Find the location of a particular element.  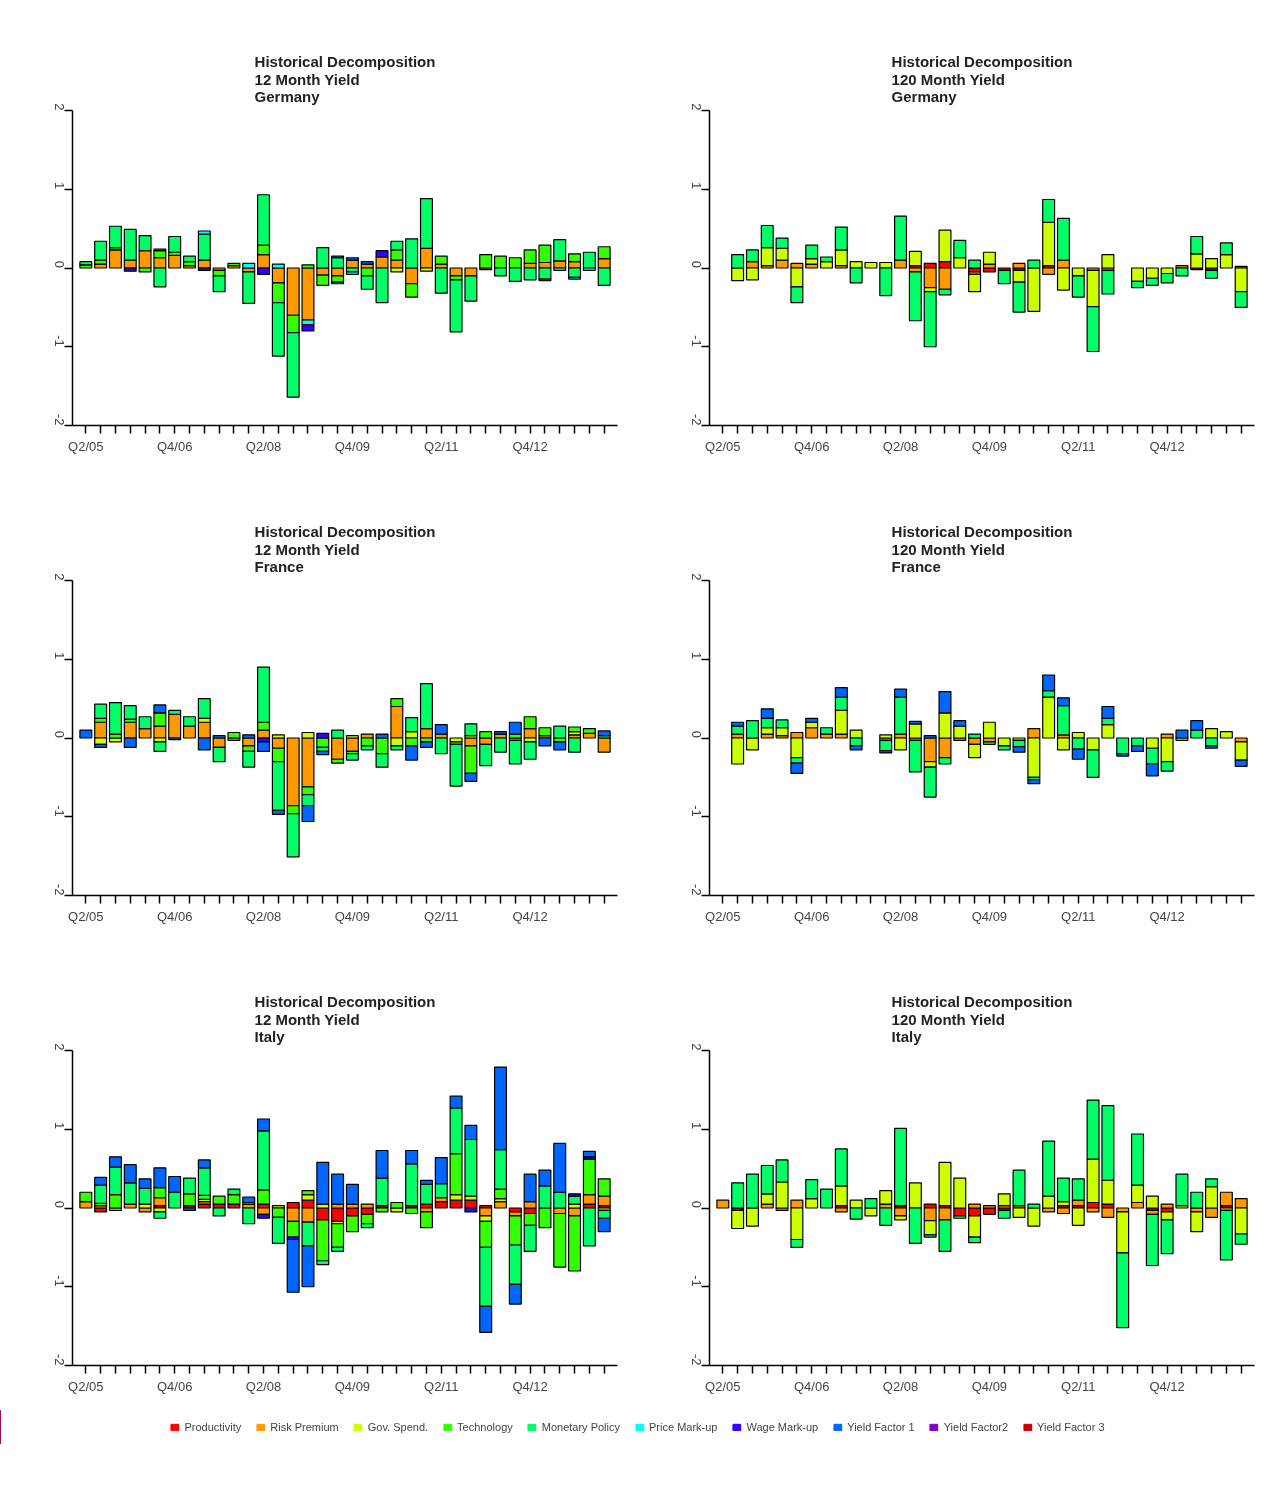

chart-title: Historical Decomposition 120 Month Yield France is located at coordinates (982, 549).